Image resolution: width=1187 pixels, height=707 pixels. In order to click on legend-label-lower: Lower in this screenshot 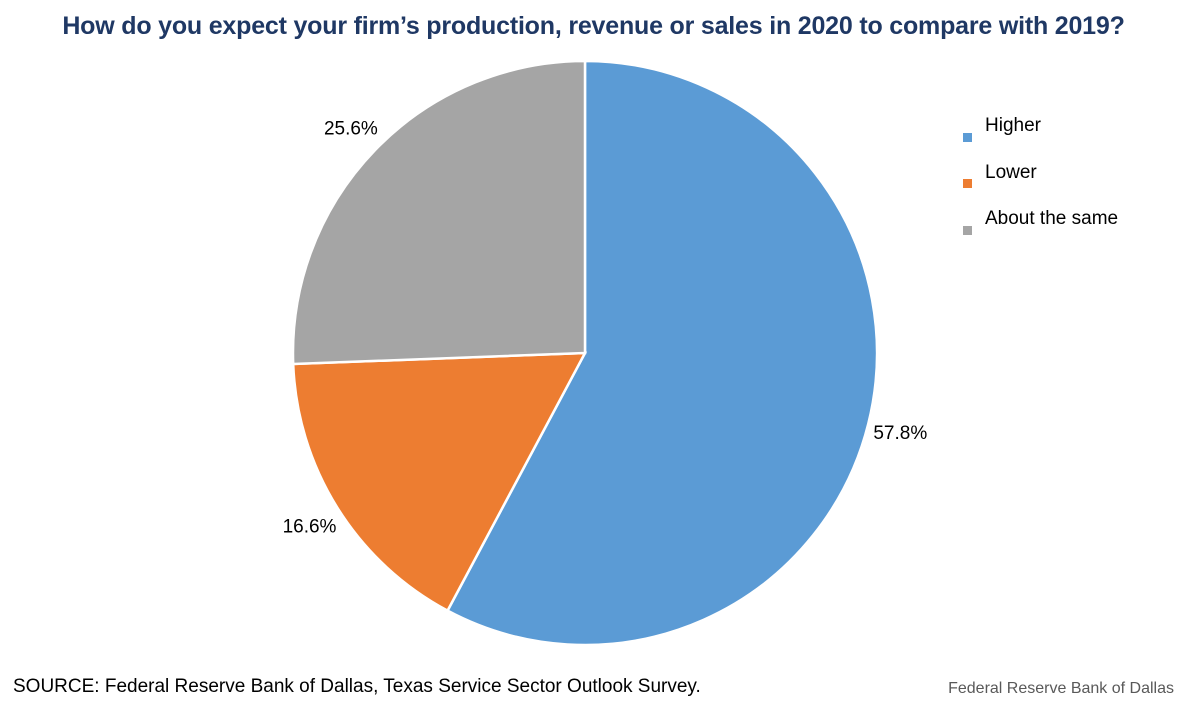, I will do `click(1011, 172)`.